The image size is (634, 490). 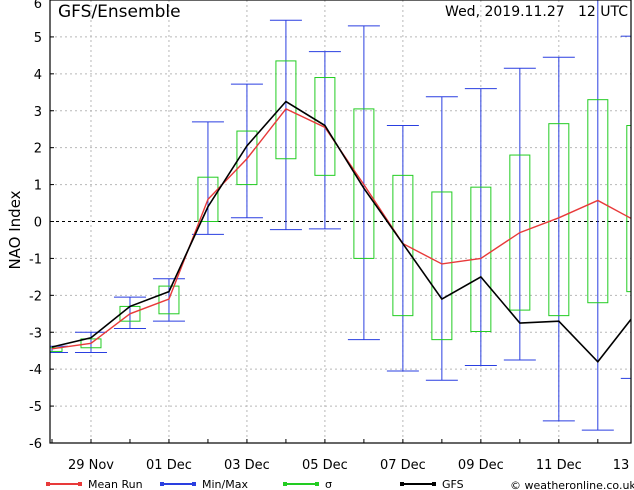 What do you see at coordinates (38, 112) in the screenshot?
I see `y-tick-label: 3` at bounding box center [38, 112].